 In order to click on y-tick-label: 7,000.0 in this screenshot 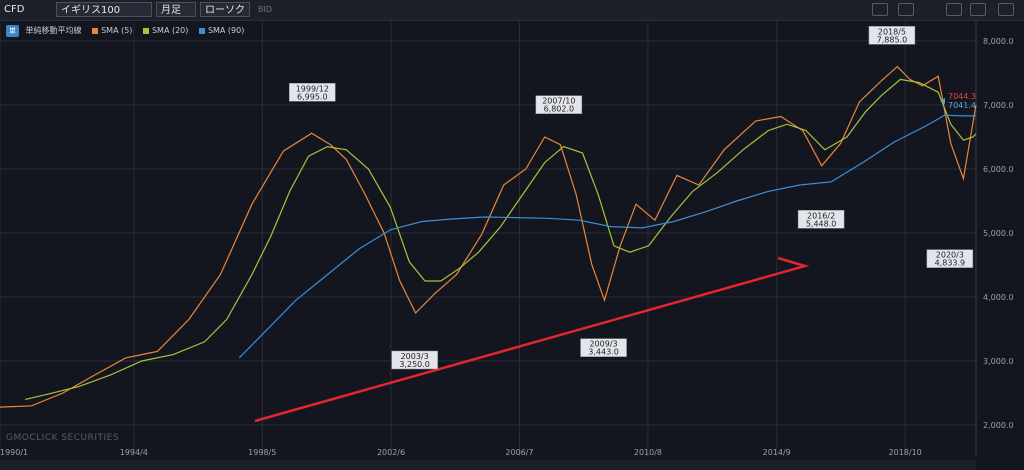, I will do `click(998, 105)`.